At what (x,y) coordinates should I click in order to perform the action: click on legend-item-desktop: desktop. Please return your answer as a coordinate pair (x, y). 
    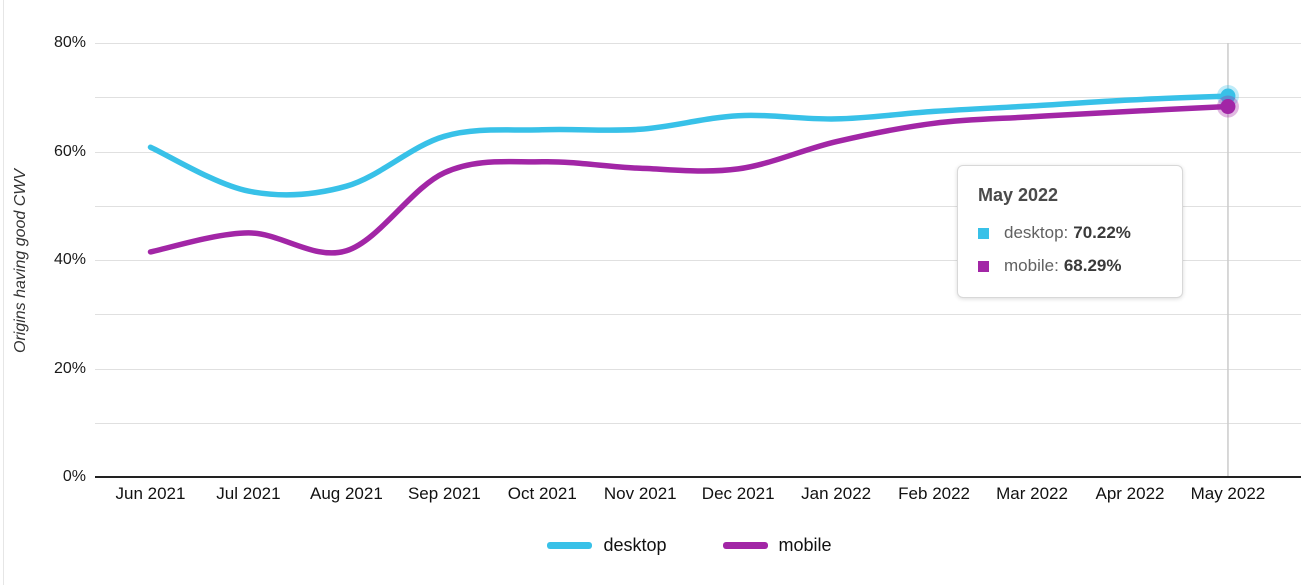
    Looking at the image, I should click on (607, 545).